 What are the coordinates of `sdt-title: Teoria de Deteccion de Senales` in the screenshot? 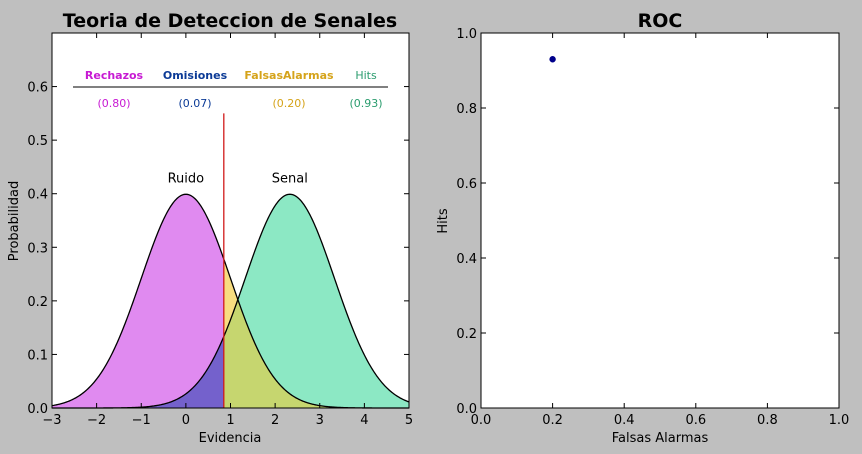 It's located at (230, 21).